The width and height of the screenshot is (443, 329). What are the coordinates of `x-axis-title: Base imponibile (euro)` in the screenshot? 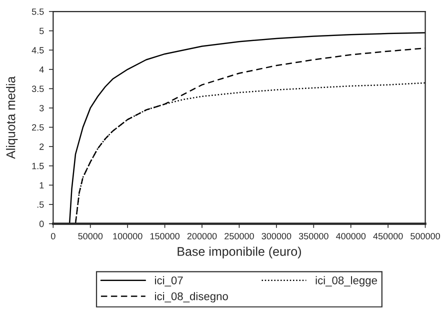 It's located at (239, 252).